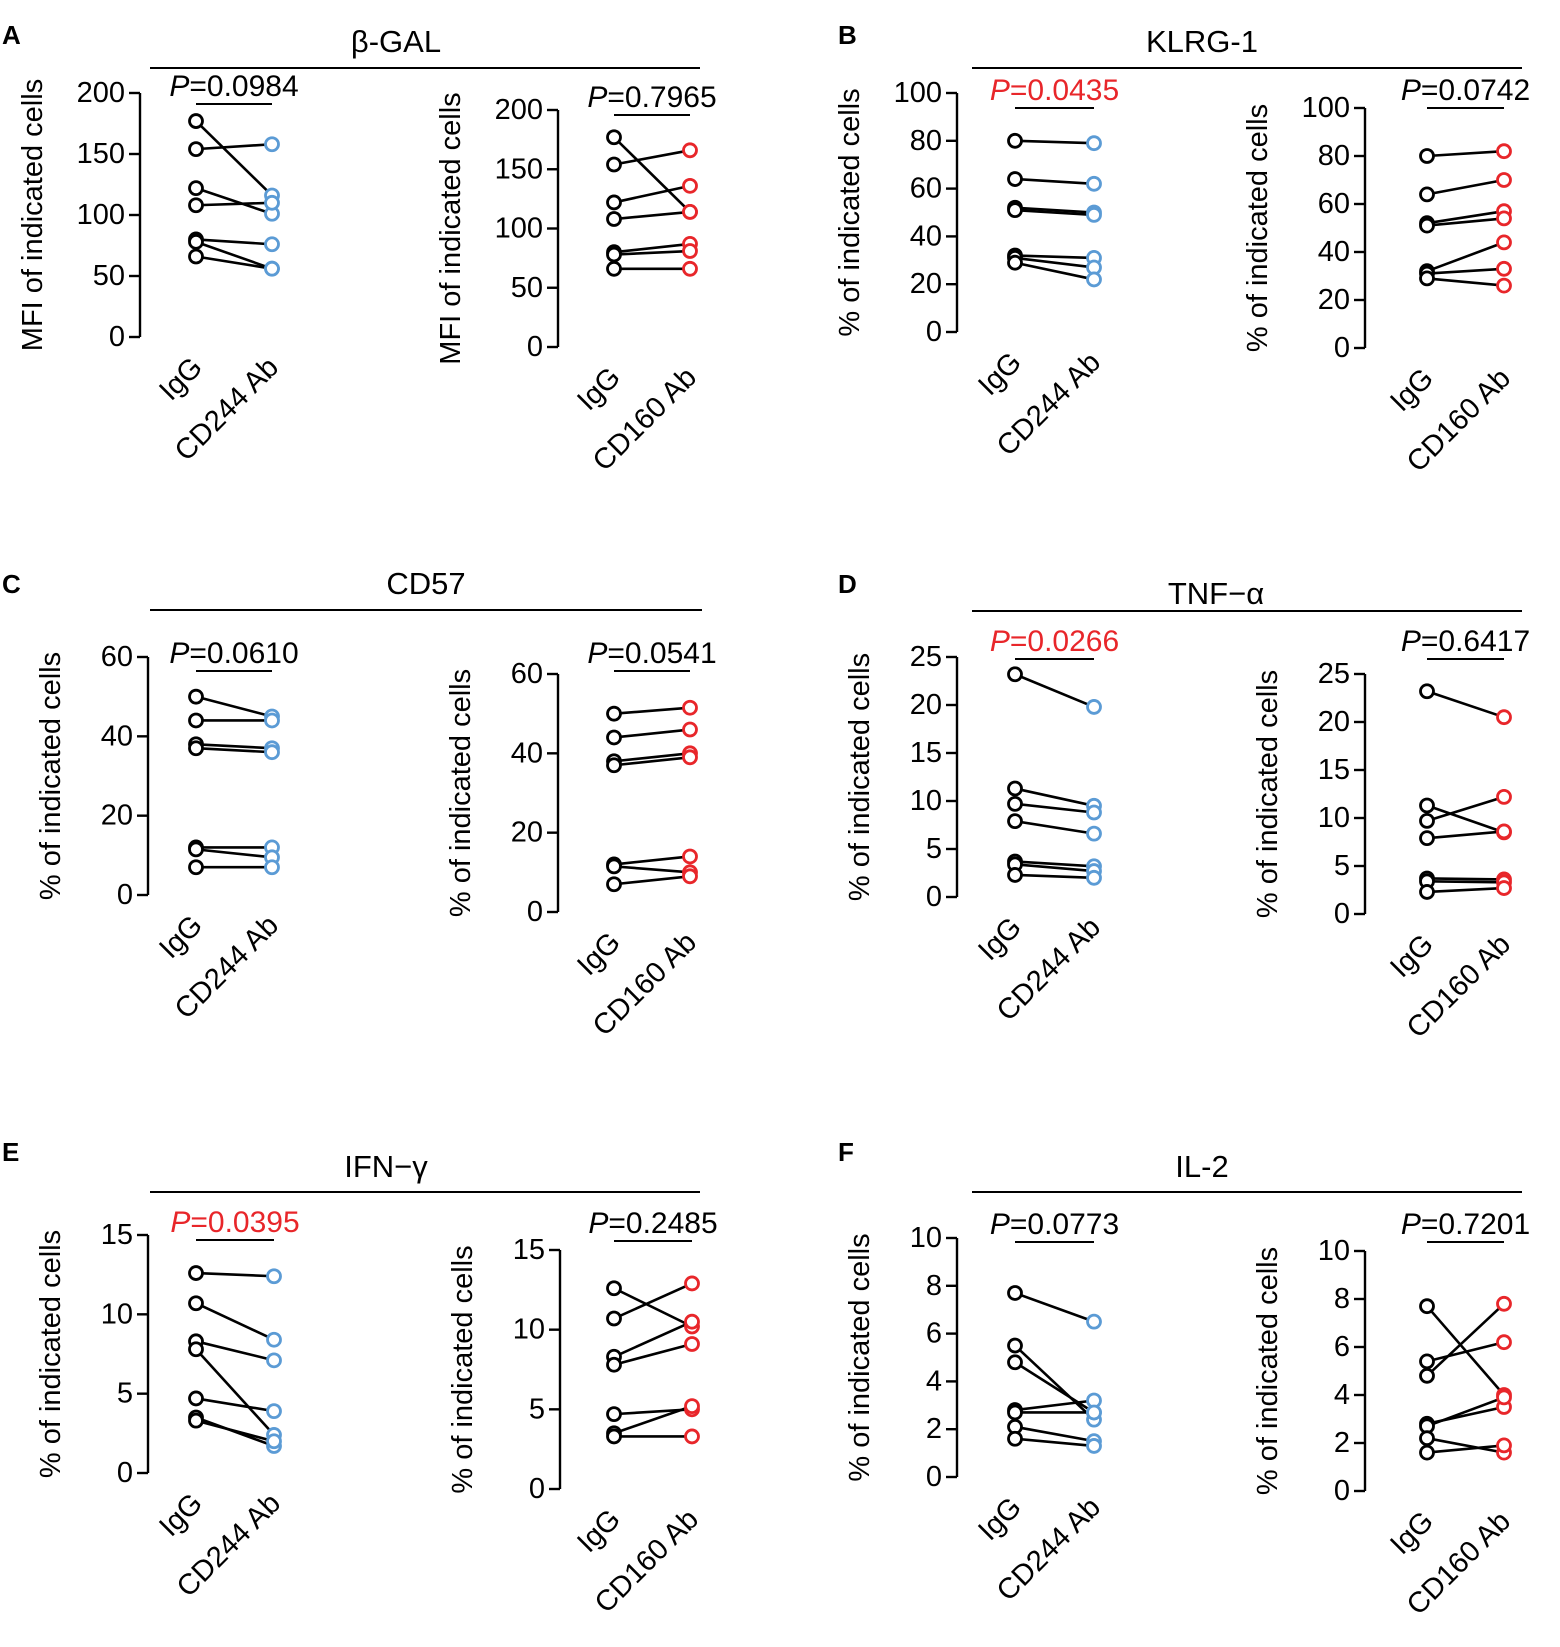 Image resolution: width=1560 pixels, height=1647 pixels. What do you see at coordinates (425, 583) in the screenshot?
I see `group-title: CD57` at bounding box center [425, 583].